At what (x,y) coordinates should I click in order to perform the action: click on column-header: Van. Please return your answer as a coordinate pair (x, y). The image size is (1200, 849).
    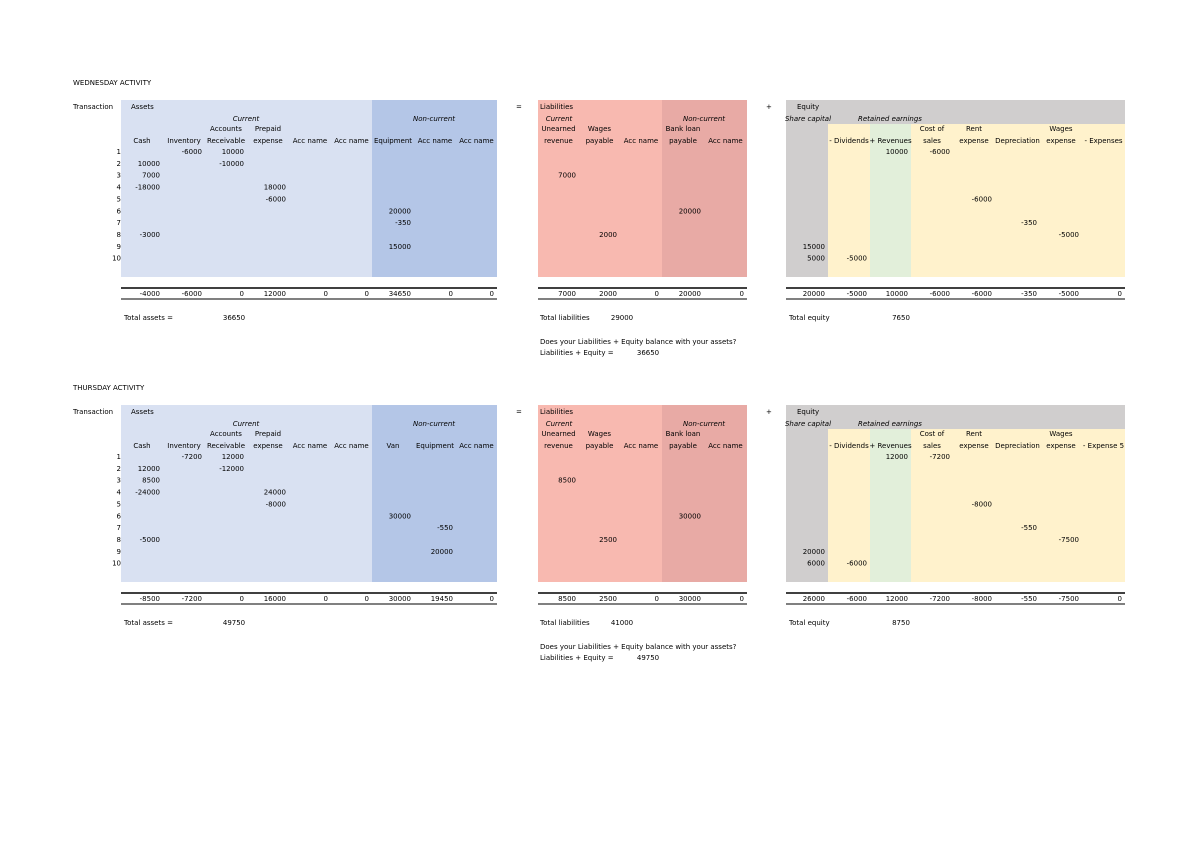
    Looking at the image, I should click on (393, 446).